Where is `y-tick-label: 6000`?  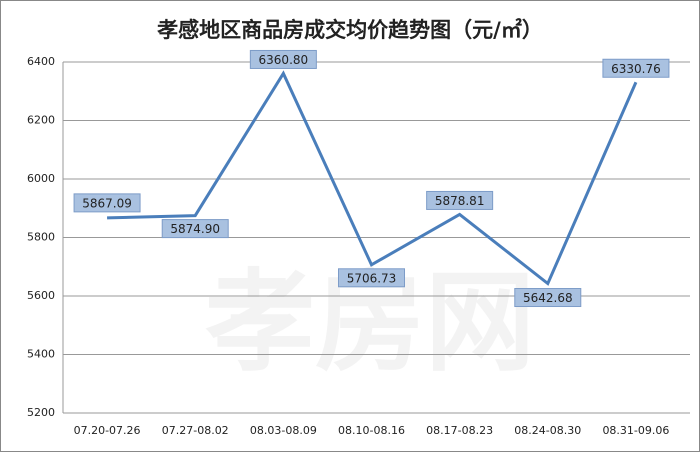 y-tick-label: 6000 is located at coordinates (41, 178).